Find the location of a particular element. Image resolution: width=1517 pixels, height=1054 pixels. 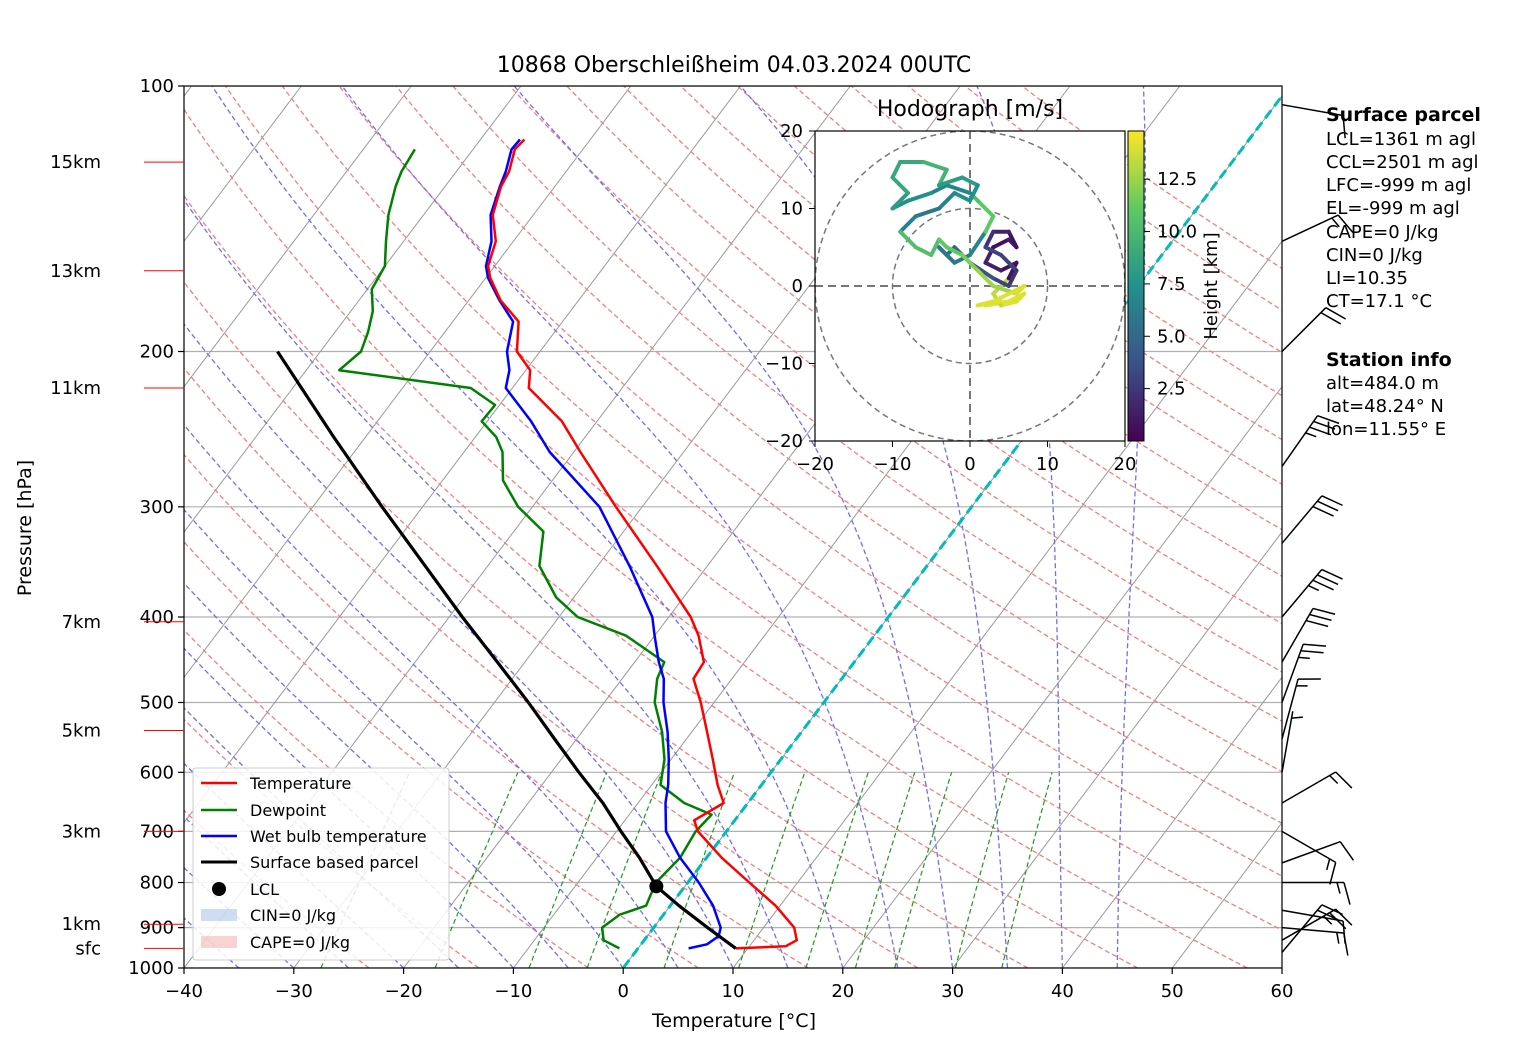

x-tick-label: 0 is located at coordinates (622, 991).